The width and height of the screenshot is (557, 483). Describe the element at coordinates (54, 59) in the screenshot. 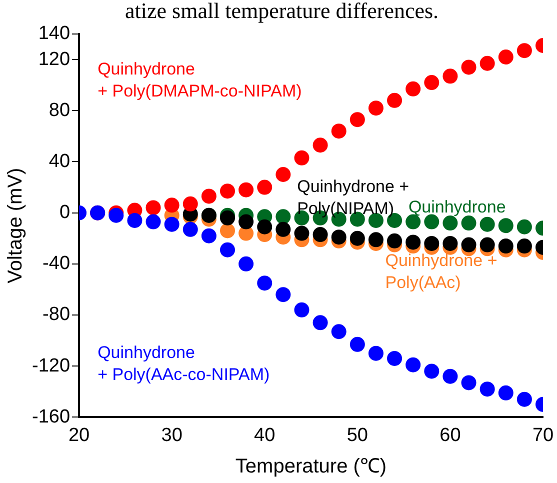

I see `y-tick-label: 120` at that location.